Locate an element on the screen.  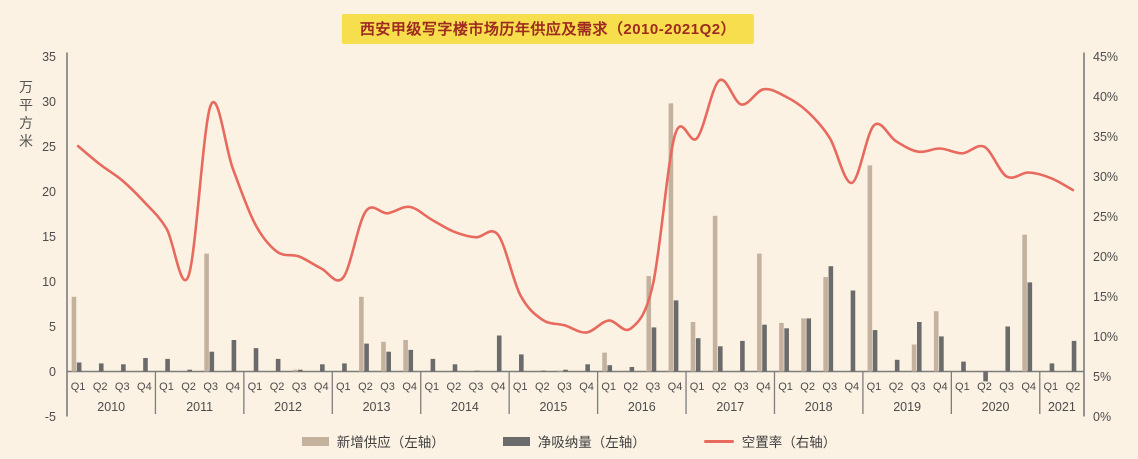
legend-item-net-absorption: 净吸纳量（左轴） is located at coordinates (574, 441).